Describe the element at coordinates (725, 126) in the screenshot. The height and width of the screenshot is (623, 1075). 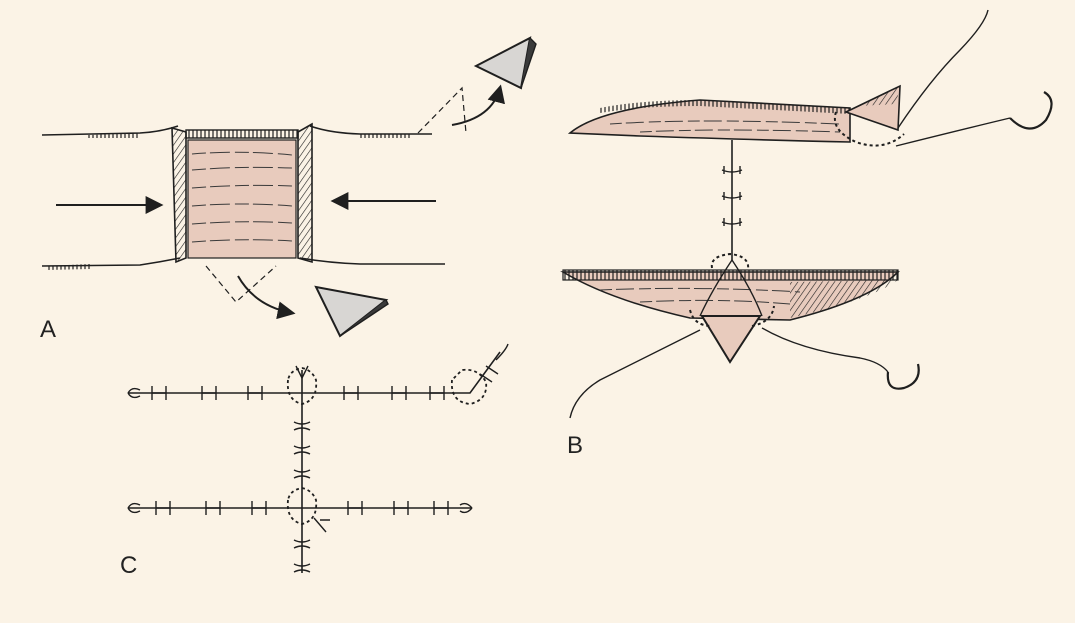
I see `upper-flap-texture` at that location.